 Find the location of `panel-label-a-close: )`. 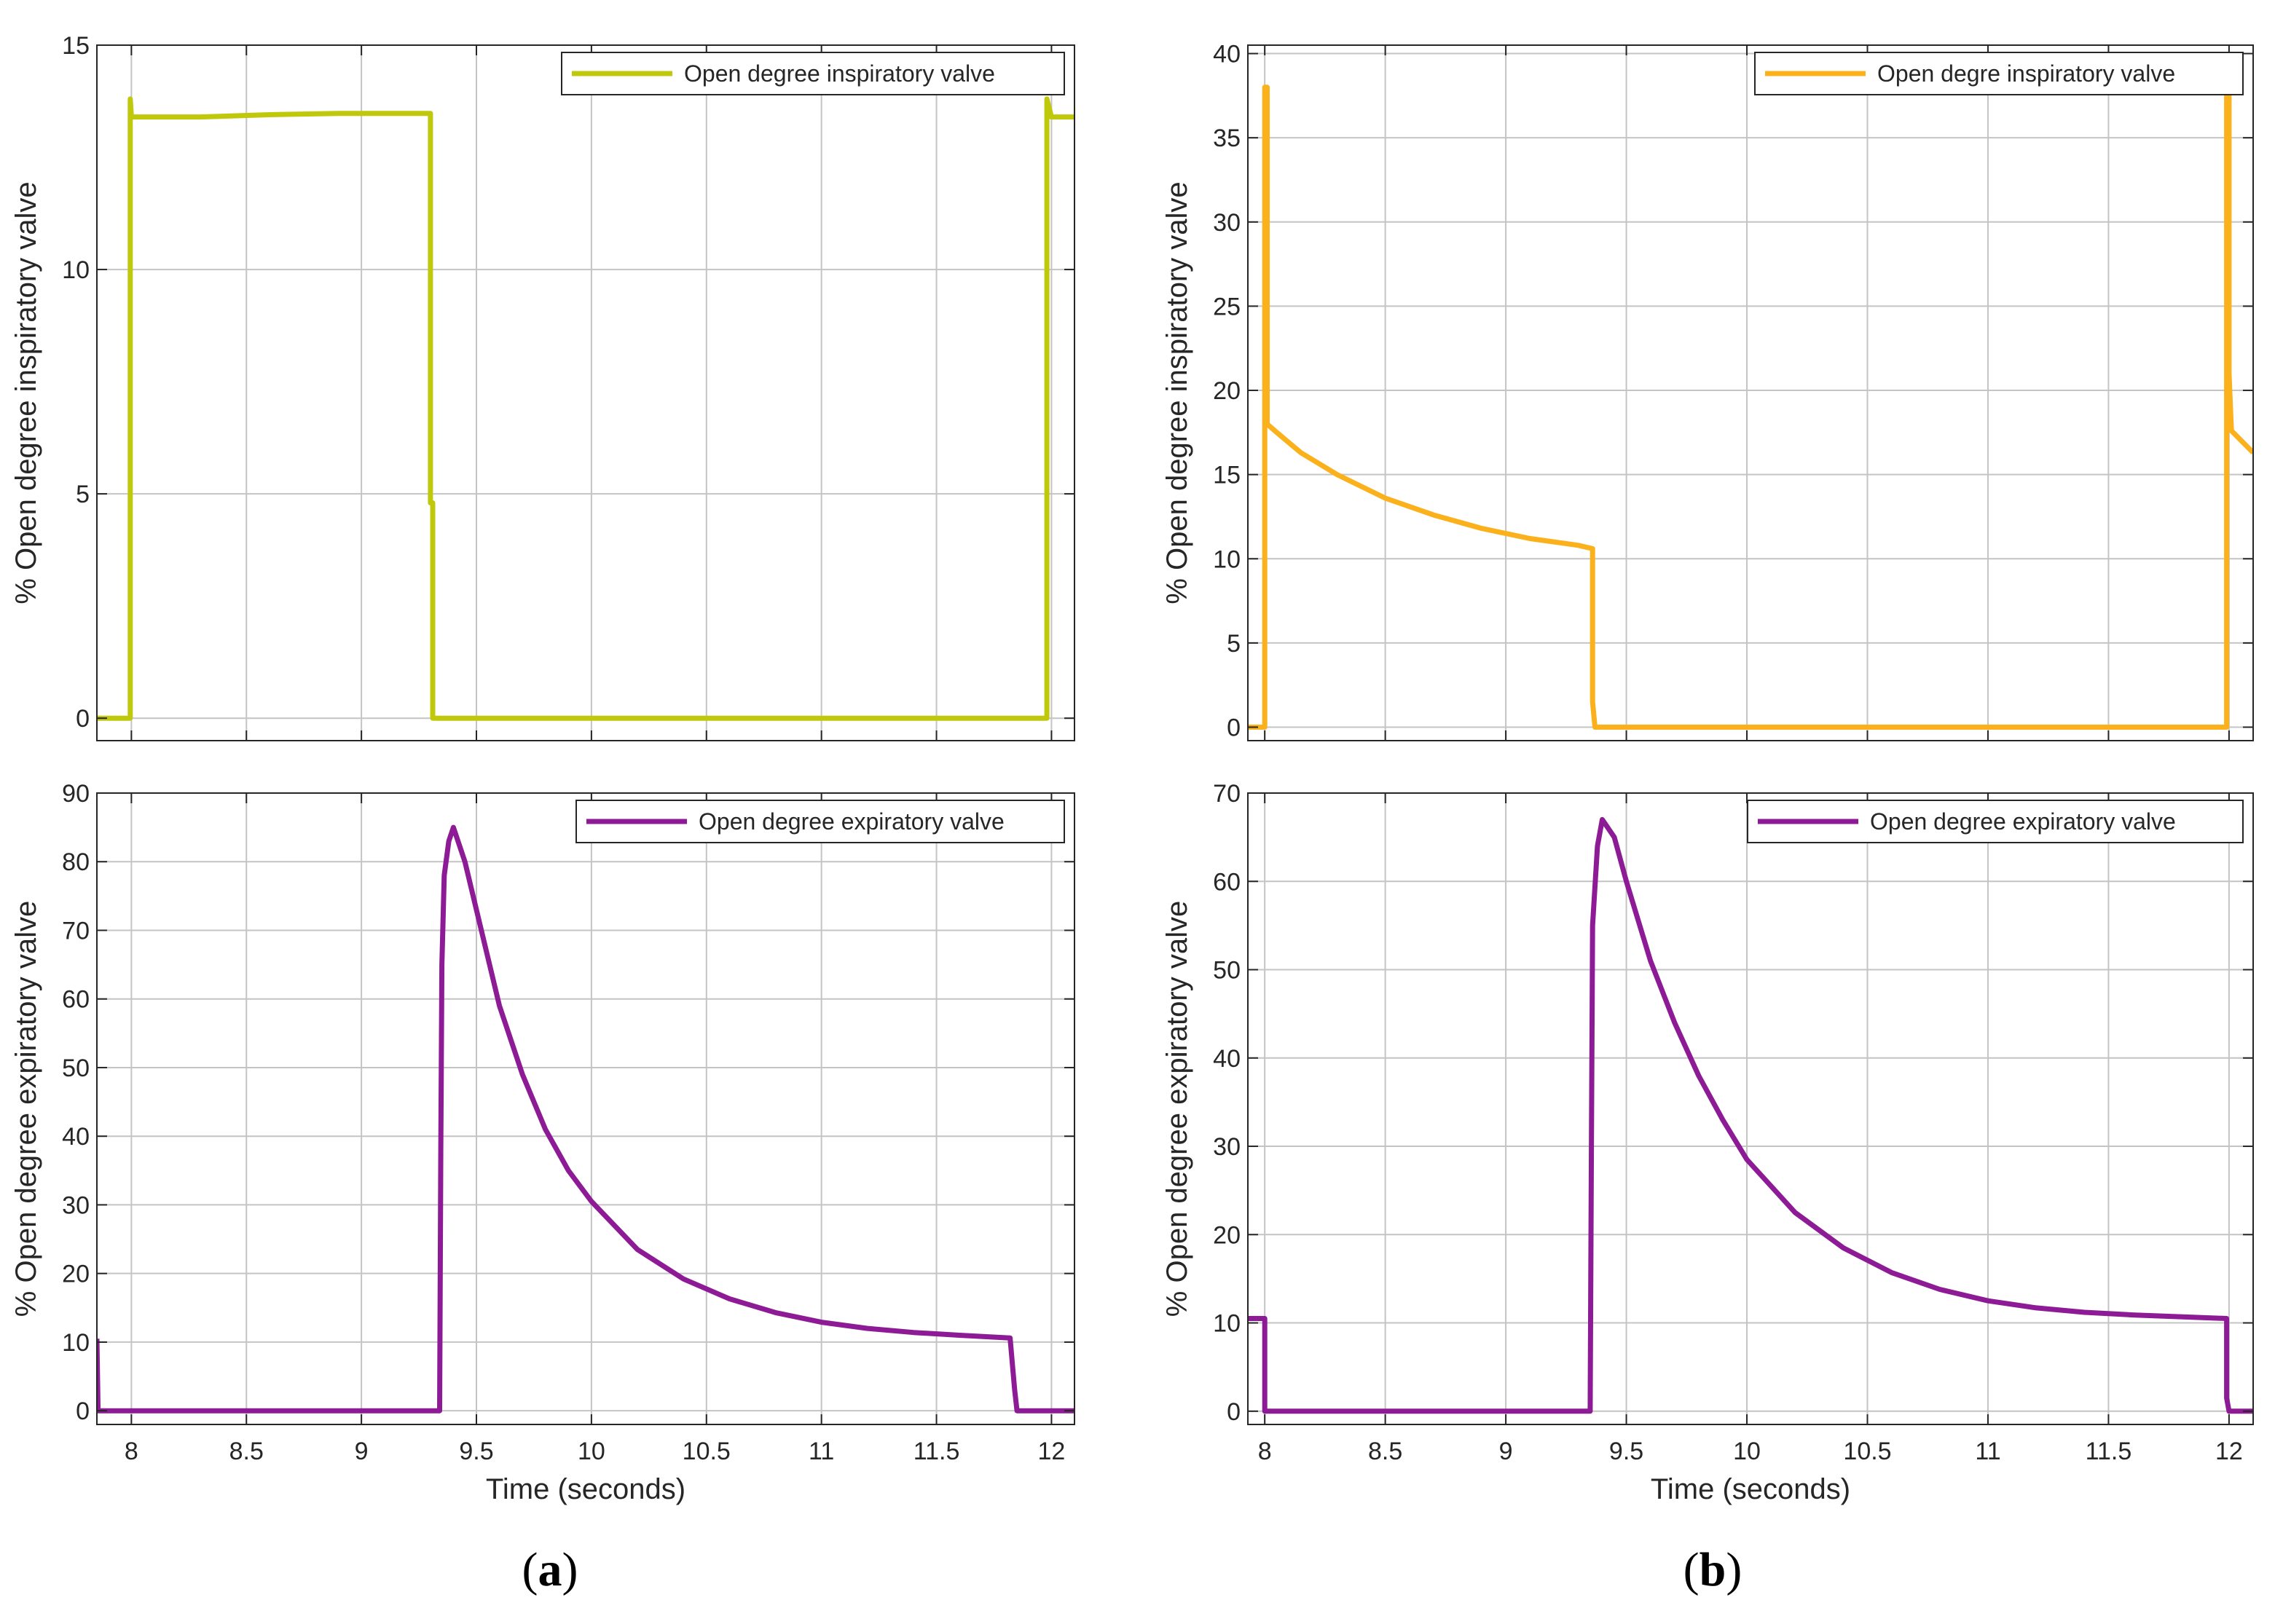

panel-label-a-close: ) is located at coordinates (570, 1569).